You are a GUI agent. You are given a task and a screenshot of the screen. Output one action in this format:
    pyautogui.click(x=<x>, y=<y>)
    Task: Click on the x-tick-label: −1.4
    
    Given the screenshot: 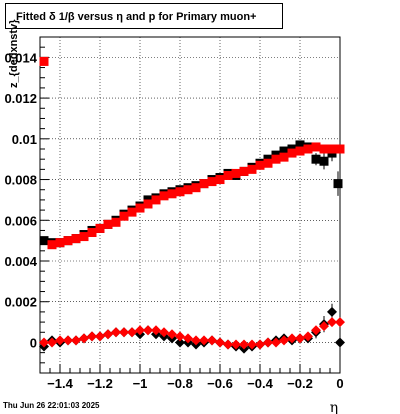 What is the action you would take?
    pyautogui.click(x=60, y=383)
    